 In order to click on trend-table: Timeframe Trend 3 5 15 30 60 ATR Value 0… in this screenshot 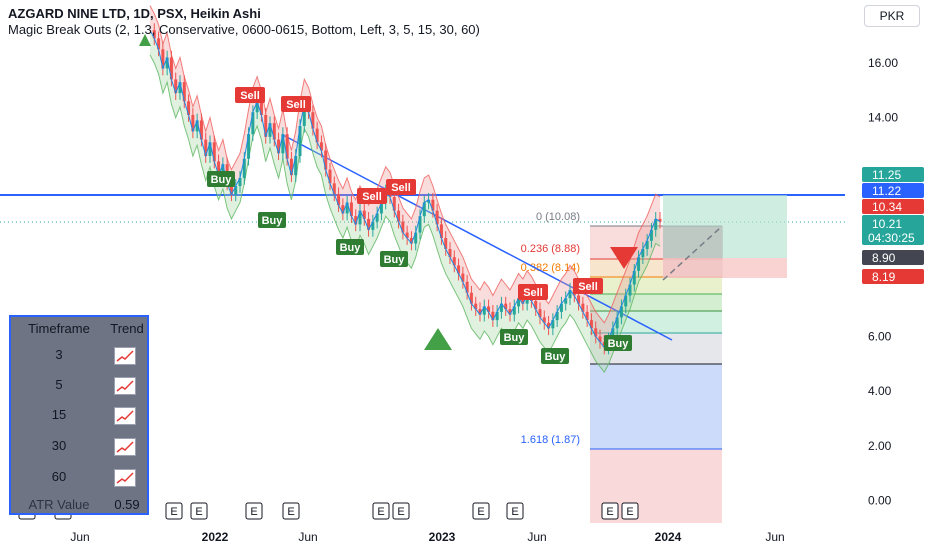, I will do `click(79, 415)`.